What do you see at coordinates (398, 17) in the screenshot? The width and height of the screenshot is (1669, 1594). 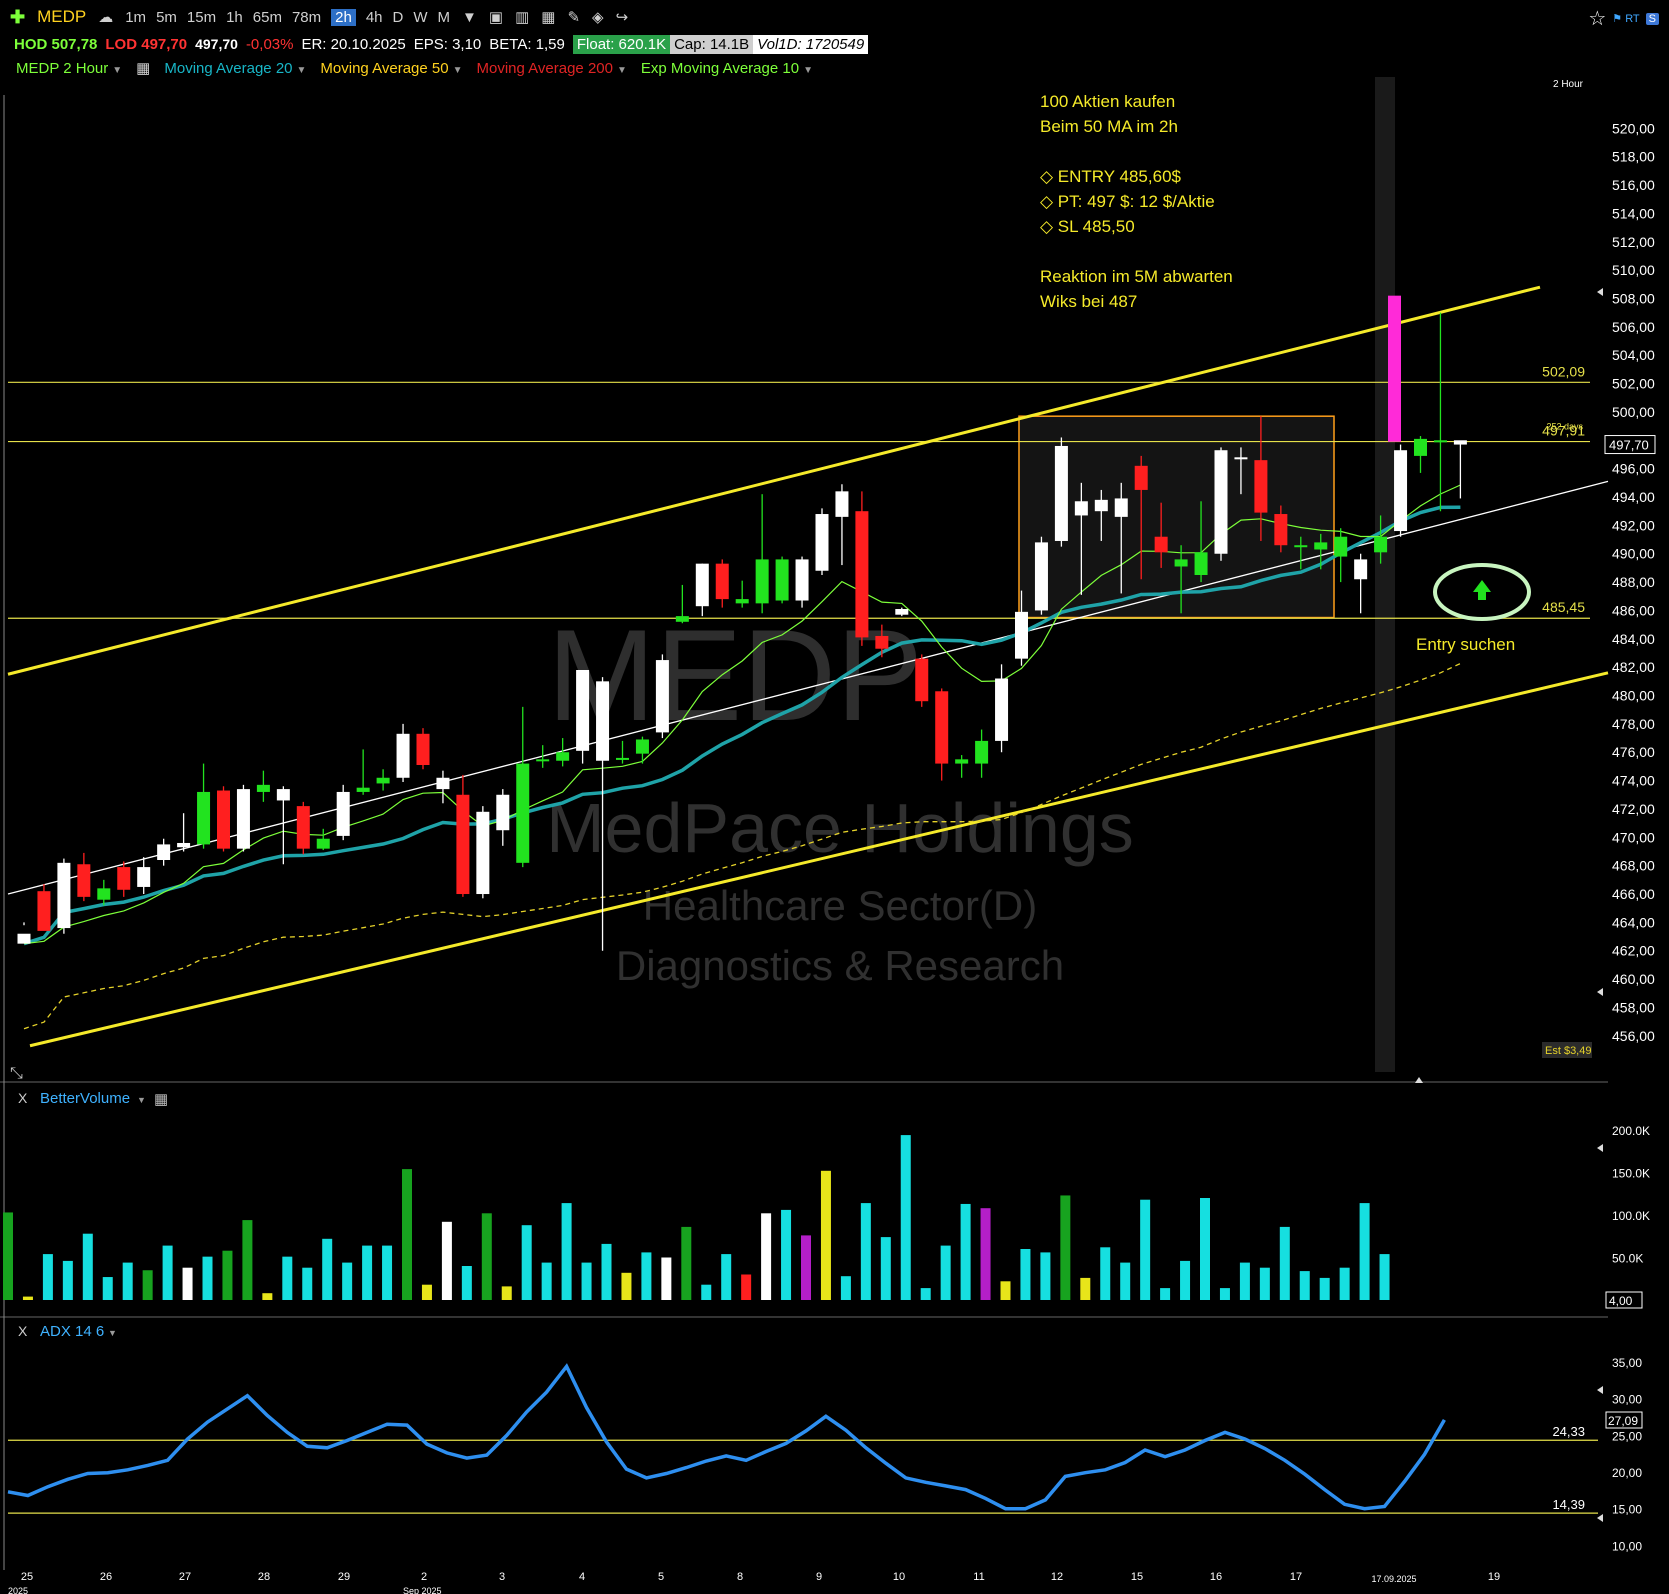 I see `timeframe-D: D` at bounding box center [398, 17].